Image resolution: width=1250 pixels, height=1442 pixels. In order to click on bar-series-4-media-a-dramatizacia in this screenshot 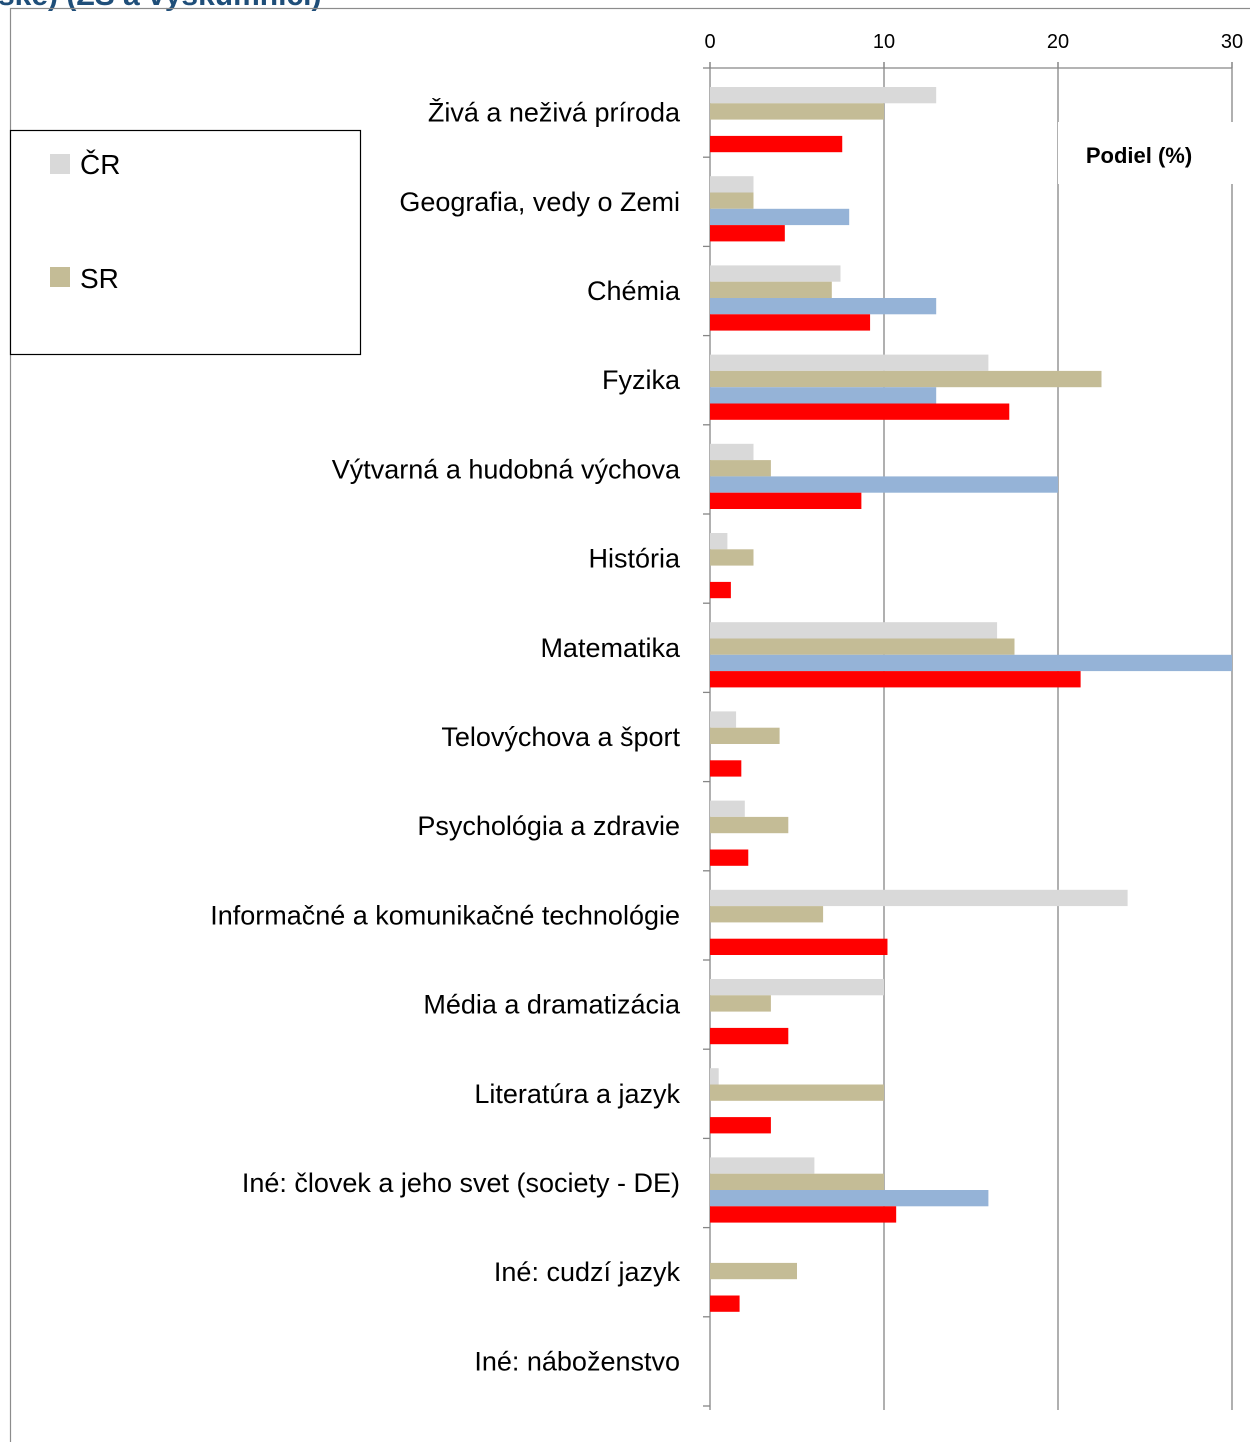, I will do `click(749, 1036)`.